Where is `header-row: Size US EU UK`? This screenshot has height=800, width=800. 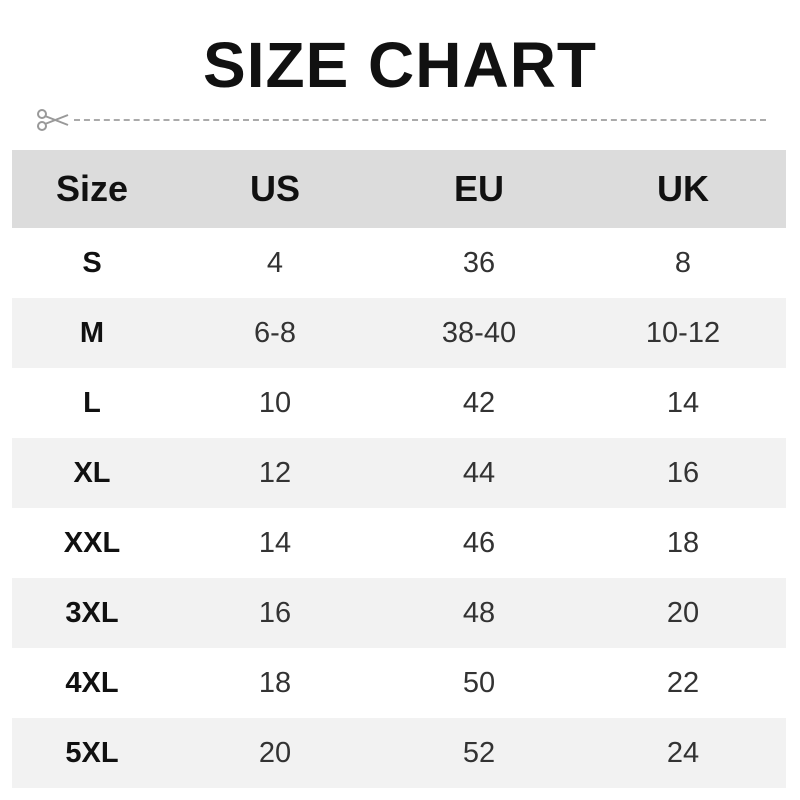
header-row: Size US EU UK is located at coordinates (399, 189).